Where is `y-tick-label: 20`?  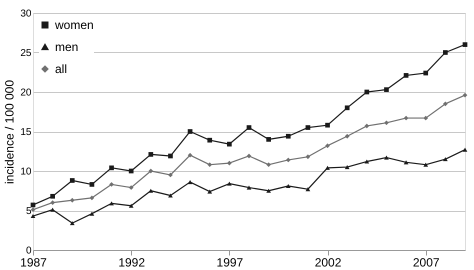
y-tick-label: 20 is located at coordinates (26, 93).